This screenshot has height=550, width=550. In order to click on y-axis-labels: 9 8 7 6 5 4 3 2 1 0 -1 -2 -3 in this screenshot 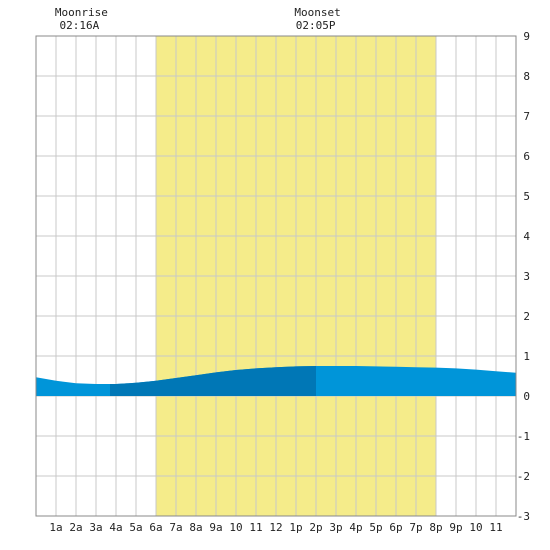, I will do `click(524, 276)`.